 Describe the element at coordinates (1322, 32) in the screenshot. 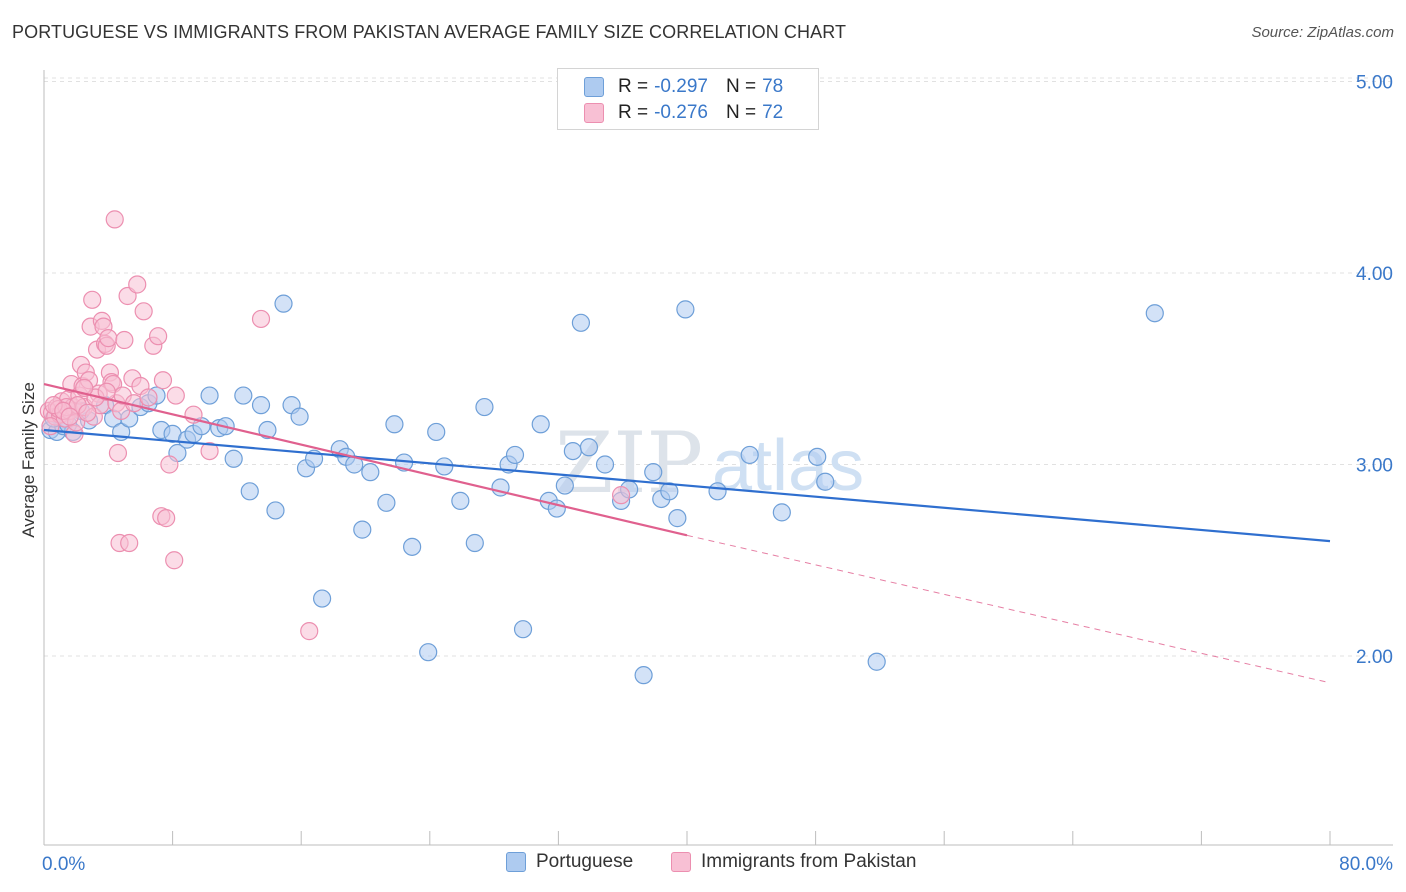

I see `source-label: Source: ZipAtlas.com` at that location.